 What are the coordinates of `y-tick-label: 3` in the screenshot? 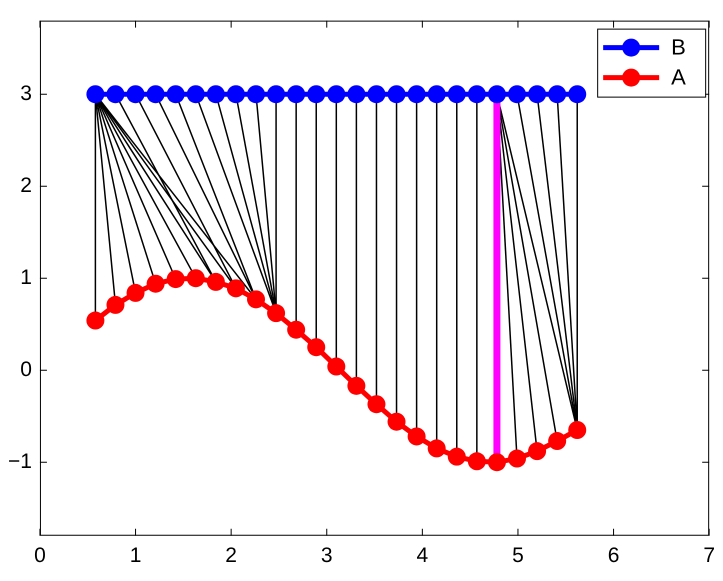 It's located at (26, 93).